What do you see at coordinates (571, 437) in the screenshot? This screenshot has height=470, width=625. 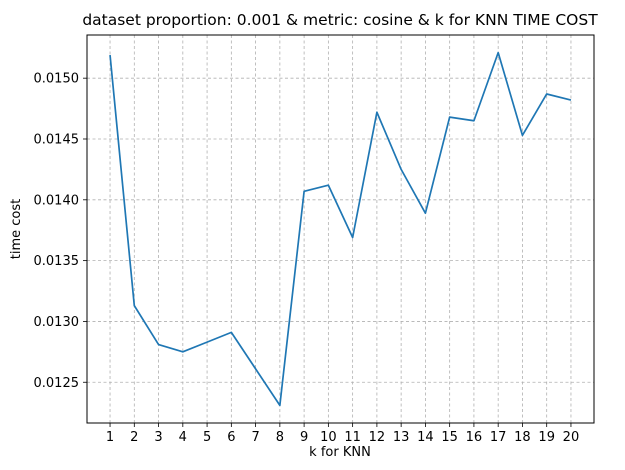 I see `x-tick-label: 20` at bounding box center [571, 437].